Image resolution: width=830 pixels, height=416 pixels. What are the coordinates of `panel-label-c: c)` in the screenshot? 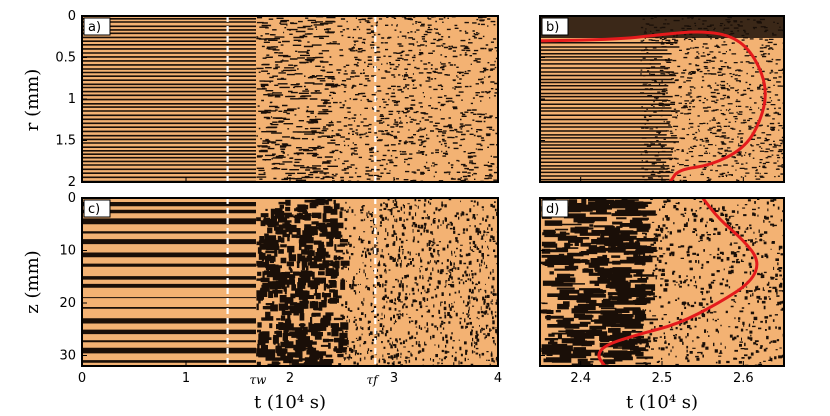 It's located at (97, 208).